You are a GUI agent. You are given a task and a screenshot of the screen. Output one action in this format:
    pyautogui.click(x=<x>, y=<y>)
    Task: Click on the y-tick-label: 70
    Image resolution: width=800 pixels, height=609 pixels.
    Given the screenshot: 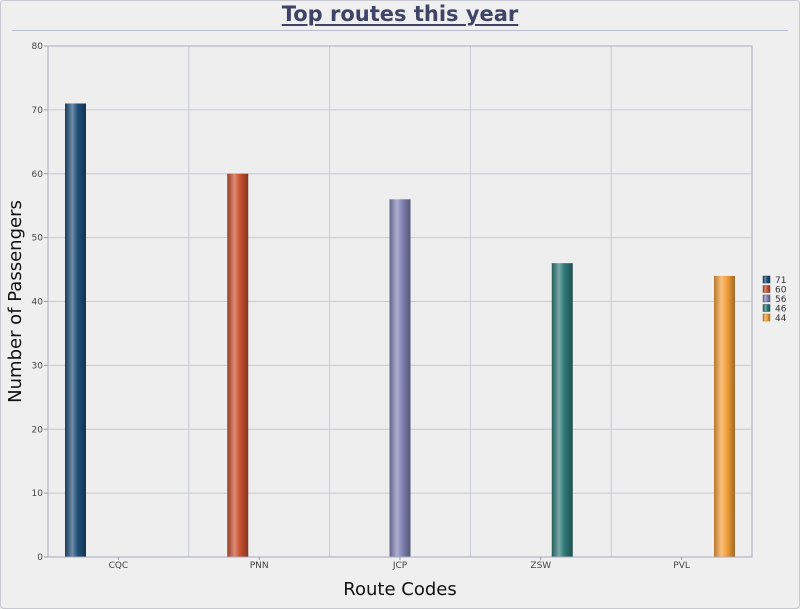 What is the action you would take?
    pyautogui.click(x=38, y=111)
    